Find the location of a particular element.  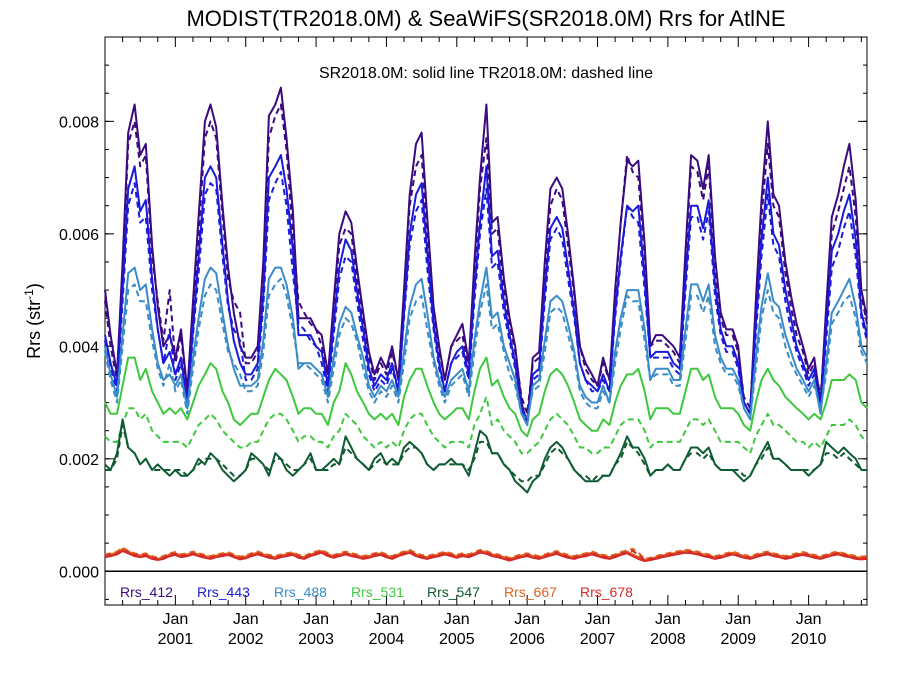

series-line-rrs-547-solid is located at coordinates (485, 456).